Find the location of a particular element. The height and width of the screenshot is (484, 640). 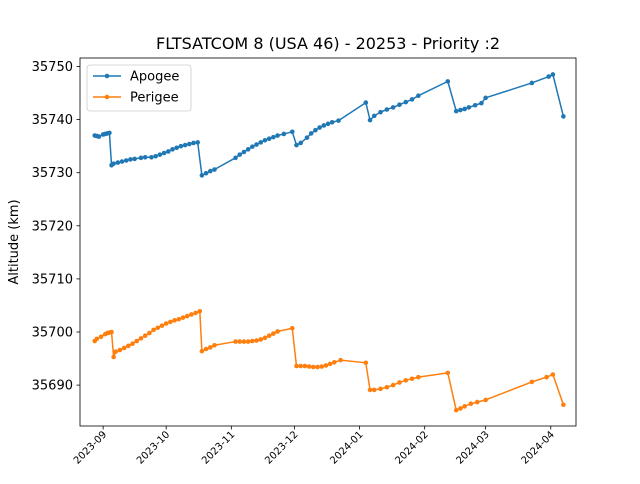

y-axis-label: Altitude (km) is located at coordinates (14, 241).